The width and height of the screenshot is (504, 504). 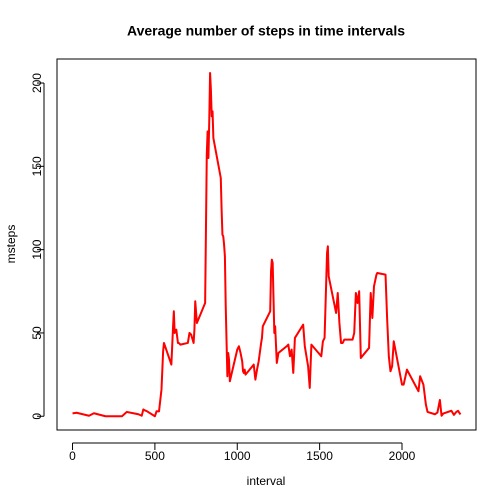 What do you see at coordinates (37, 249) in the screenshot?
I see `y-tick-label: 100` at bounding box center [37, 249].